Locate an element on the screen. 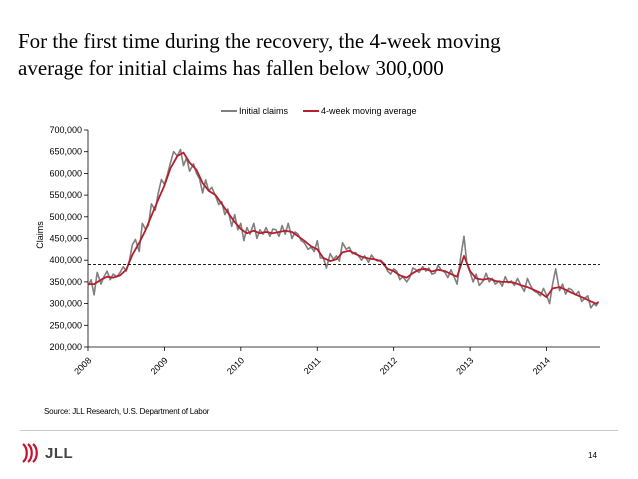 The image size is (638, 479). legend-label-initial-claims: Initial claims is located at coordinates (264, 111).